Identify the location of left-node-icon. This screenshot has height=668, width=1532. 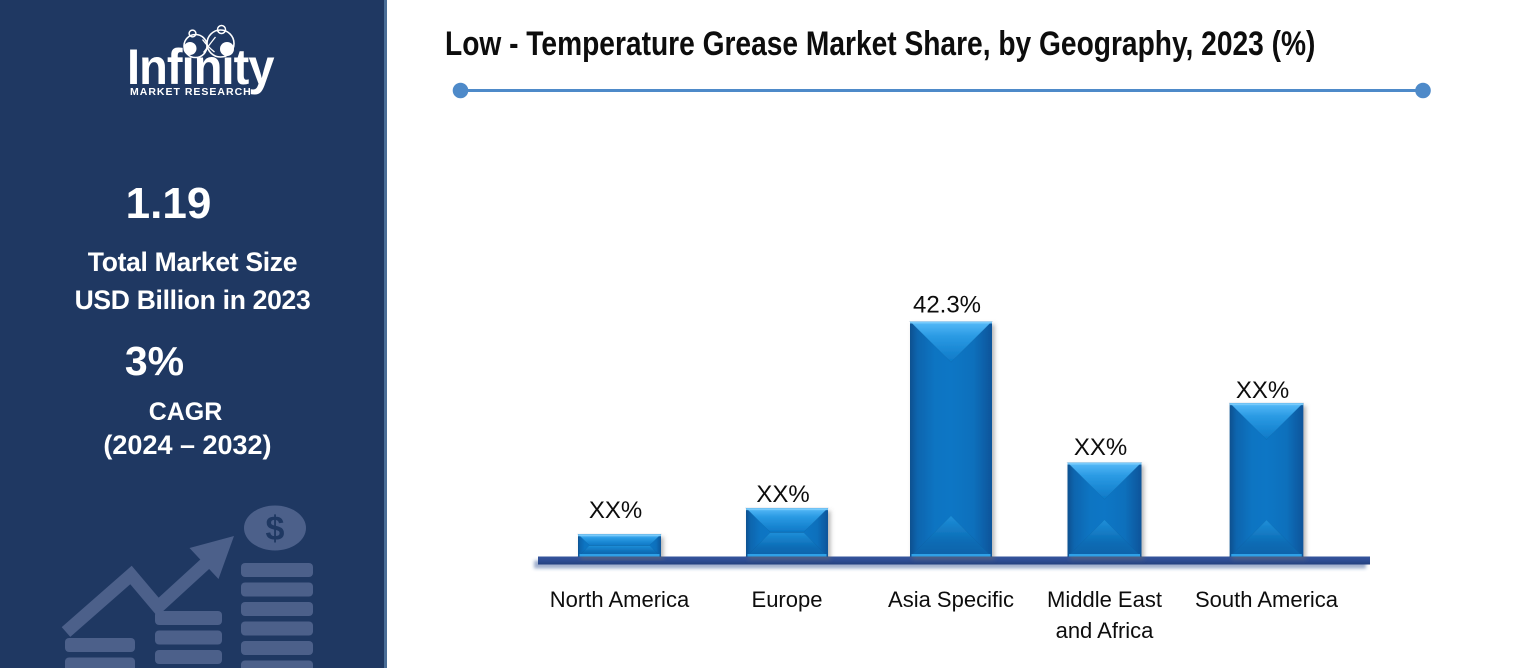
(190, 48).